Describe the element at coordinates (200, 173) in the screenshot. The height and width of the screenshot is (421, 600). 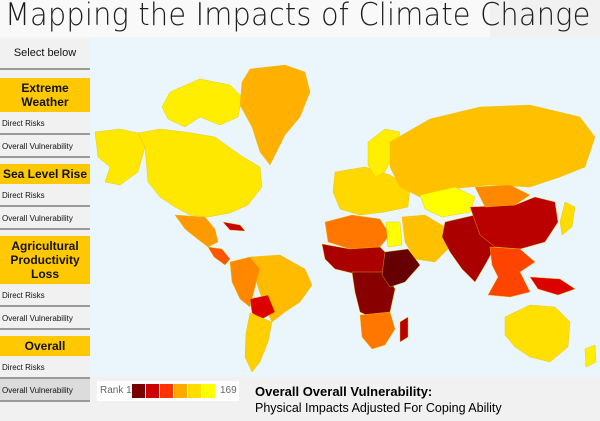
I see `region-north-america` at that location.